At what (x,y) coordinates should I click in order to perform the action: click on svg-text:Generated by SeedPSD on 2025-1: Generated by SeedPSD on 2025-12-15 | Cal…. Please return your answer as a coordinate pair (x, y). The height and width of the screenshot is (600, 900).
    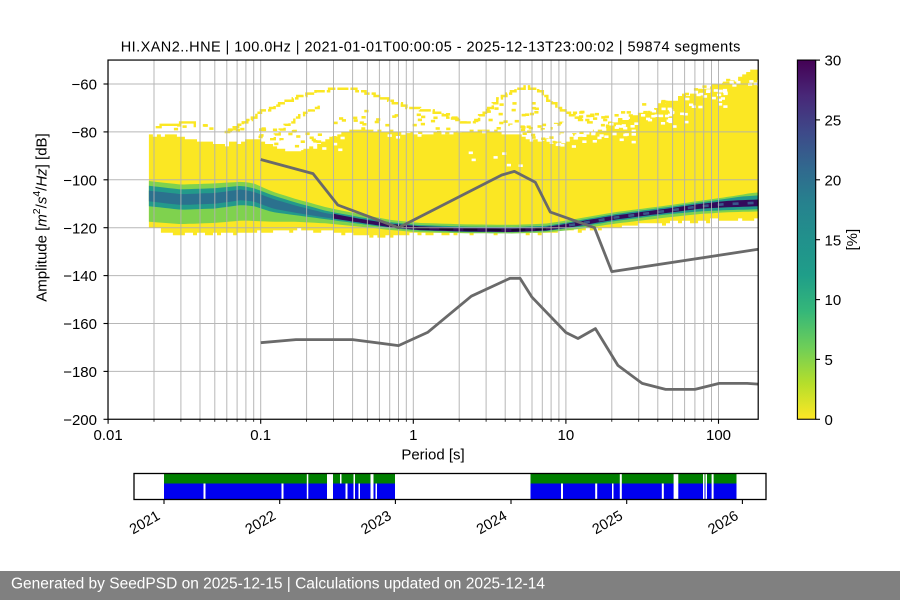
    Looking at the image, I should click on (278, 584).